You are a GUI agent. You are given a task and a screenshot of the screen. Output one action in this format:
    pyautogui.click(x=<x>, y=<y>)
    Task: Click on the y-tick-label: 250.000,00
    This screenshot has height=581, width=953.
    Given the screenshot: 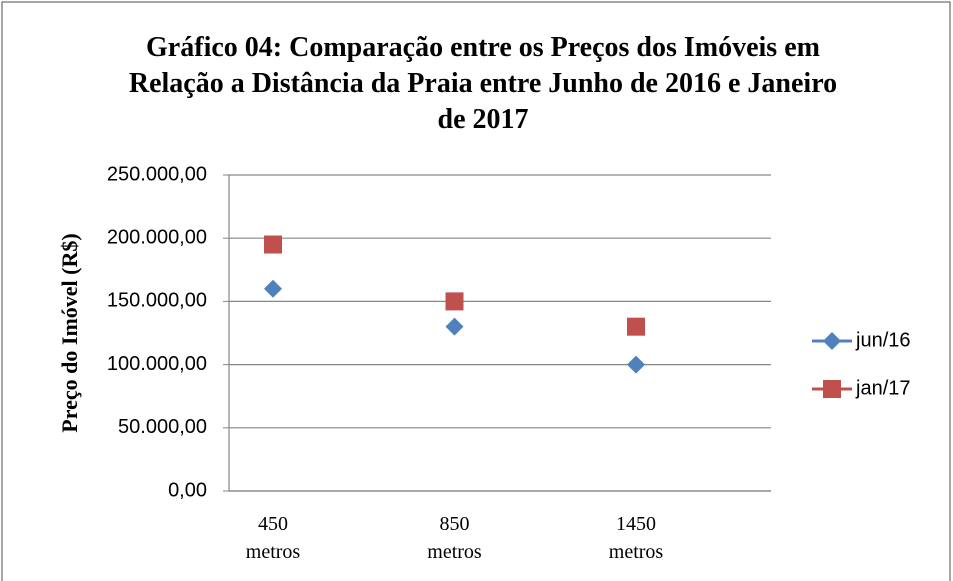 What is the action you would take?
    pyautogui.click(x=157, y=174)
    